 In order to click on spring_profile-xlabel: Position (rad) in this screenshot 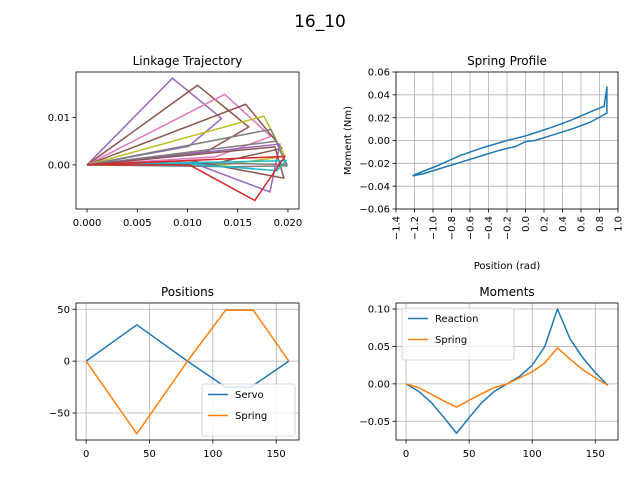, I will do `click(507, 266)`.